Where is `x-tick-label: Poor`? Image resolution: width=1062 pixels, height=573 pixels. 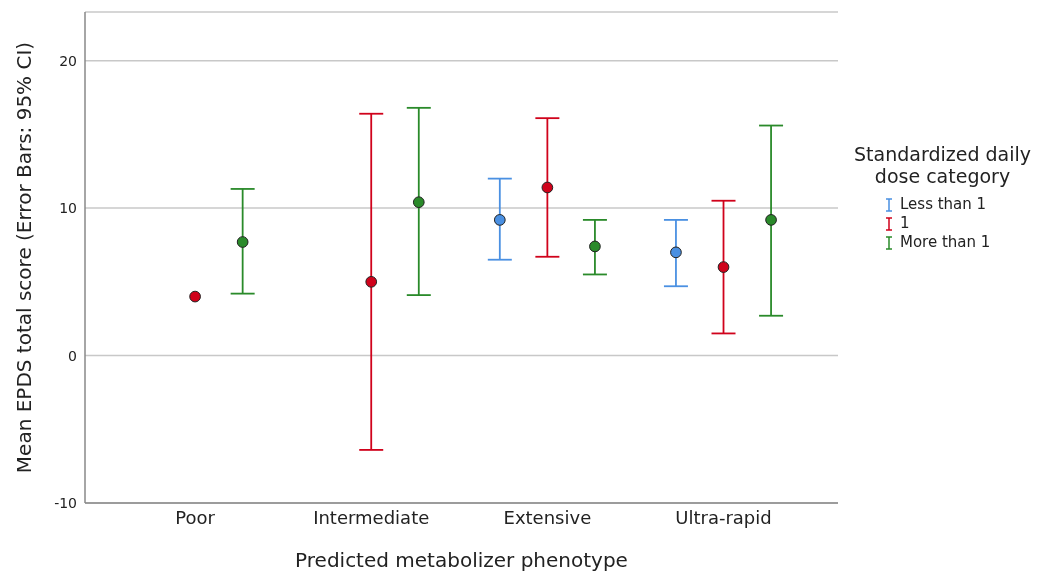 x-tick-label: Poor is located at coordinates (195, 517).